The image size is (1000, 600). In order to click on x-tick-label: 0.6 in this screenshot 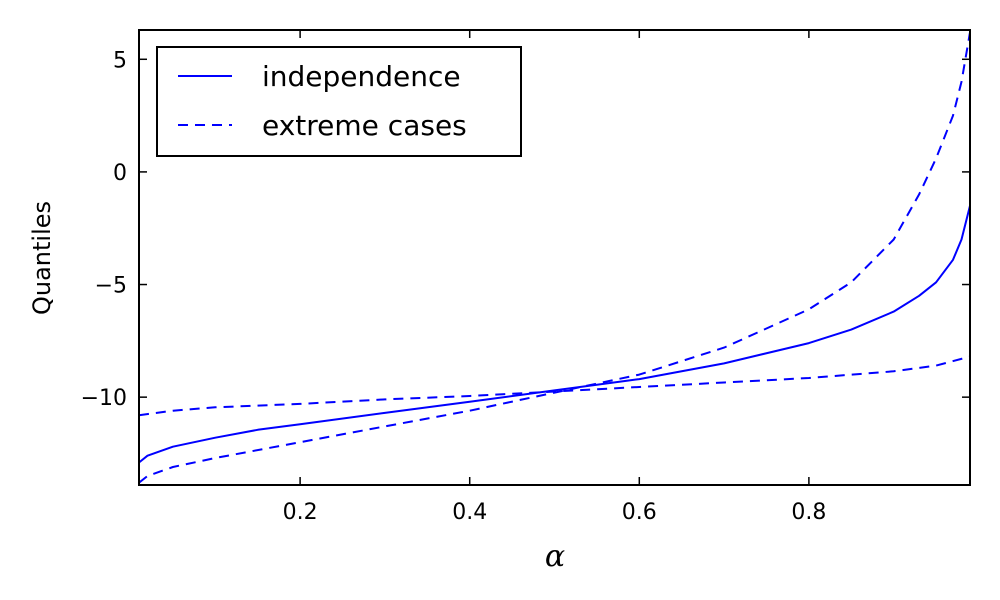, I will do `click(639, 512)`.